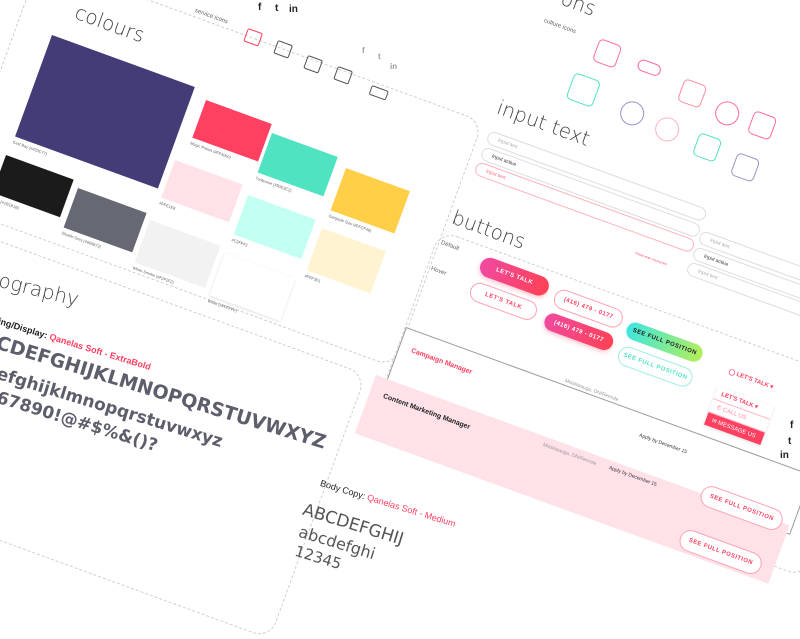 This screenshot has width=800, height=639. What do you see at coordinates (745, 167) in the screenshot?
I see `cake-icon` at bounding box center [745, 167].